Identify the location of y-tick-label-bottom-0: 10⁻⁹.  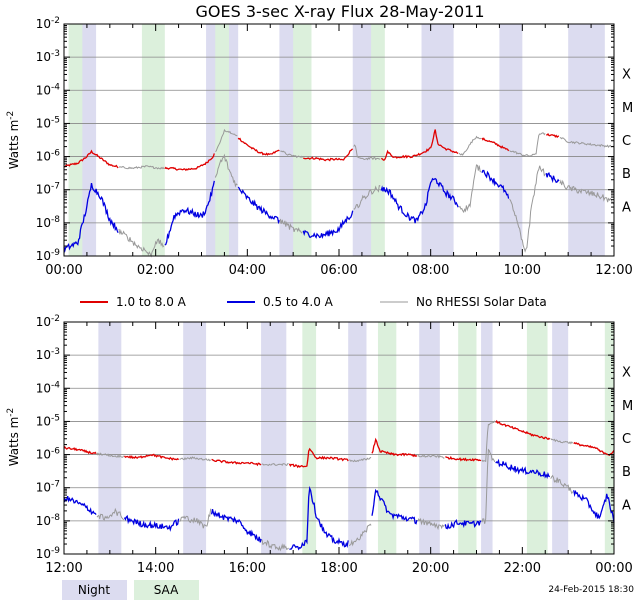
(48, 553).